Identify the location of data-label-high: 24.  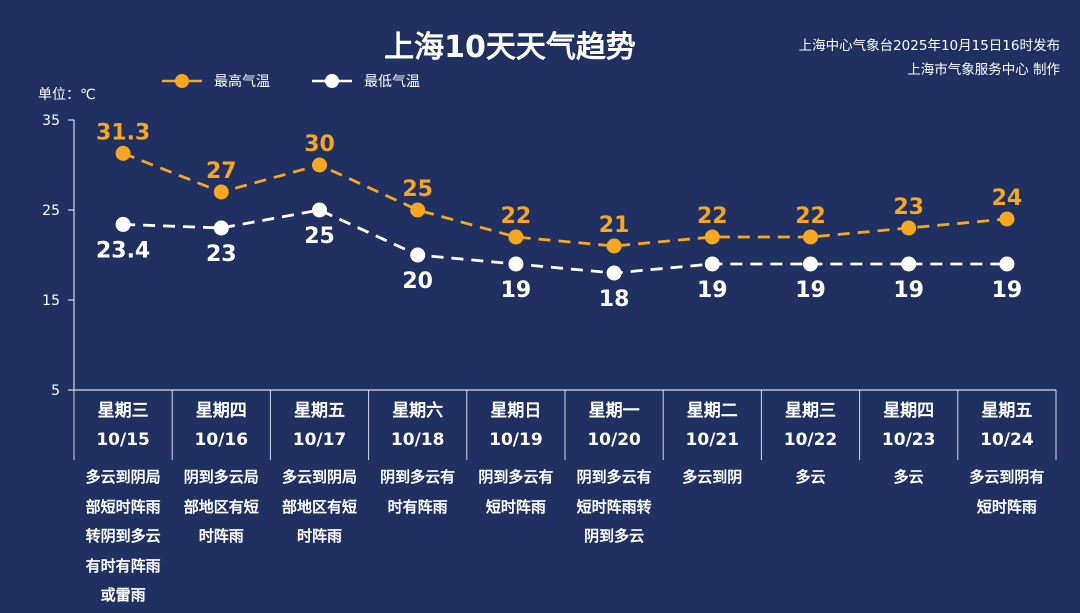
(1007, 198).